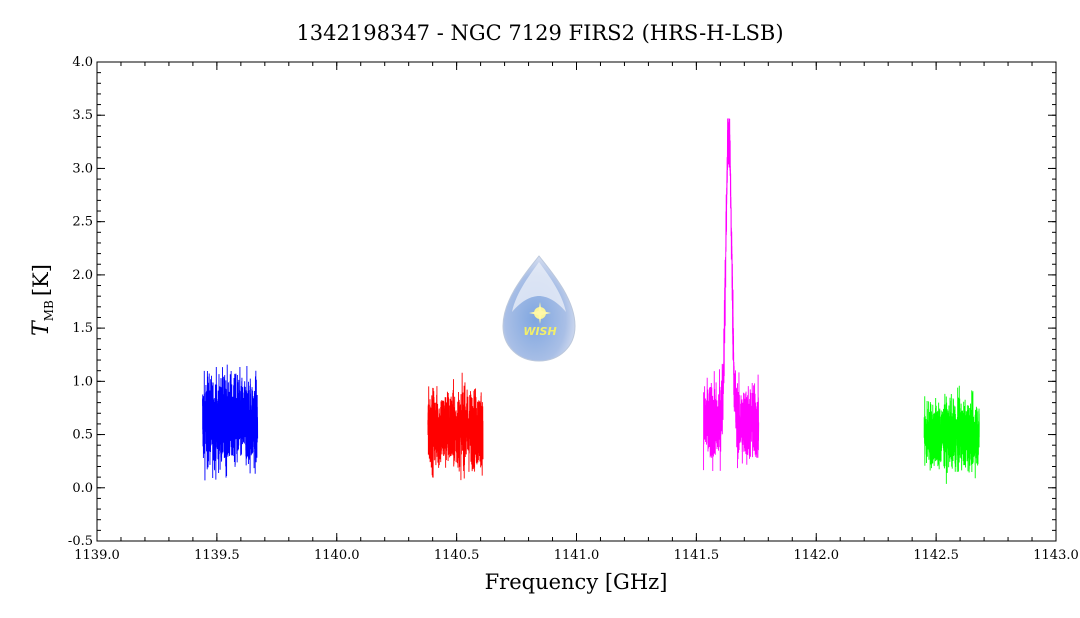 Image resolution: width=1080 pixels, height=618 pixels. Describe the element at coordinates (539, 331) in the screenshot. I see `logo-text: WISH` at that location.